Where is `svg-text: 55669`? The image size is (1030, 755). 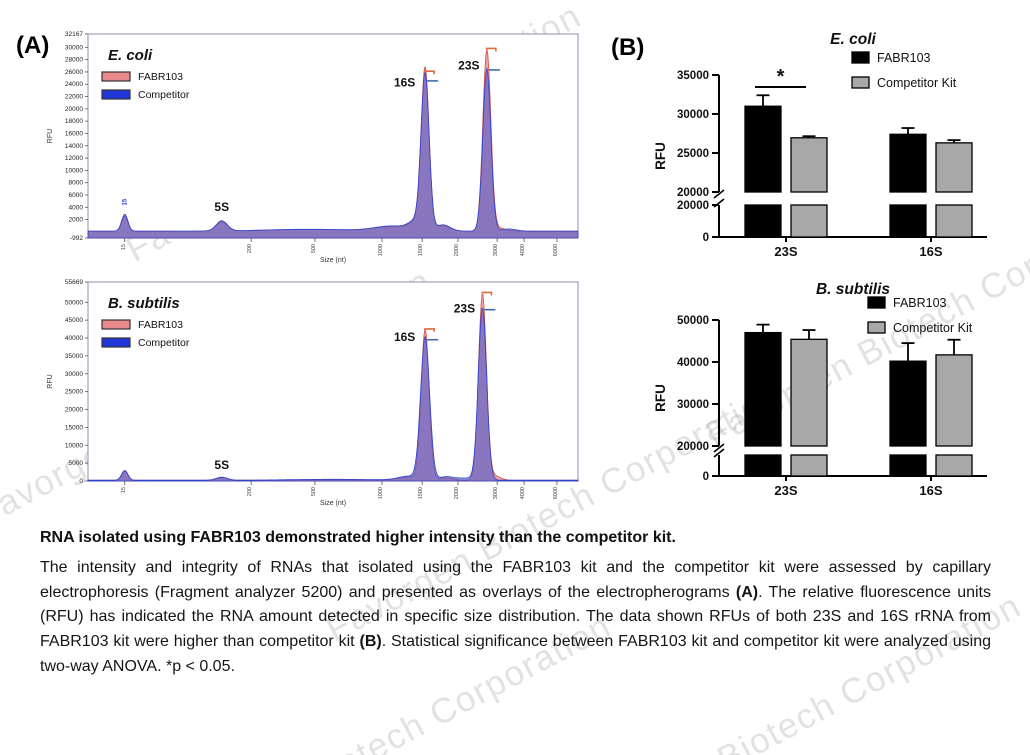
svg-text: 55669 is located at coordinates (74, 282).